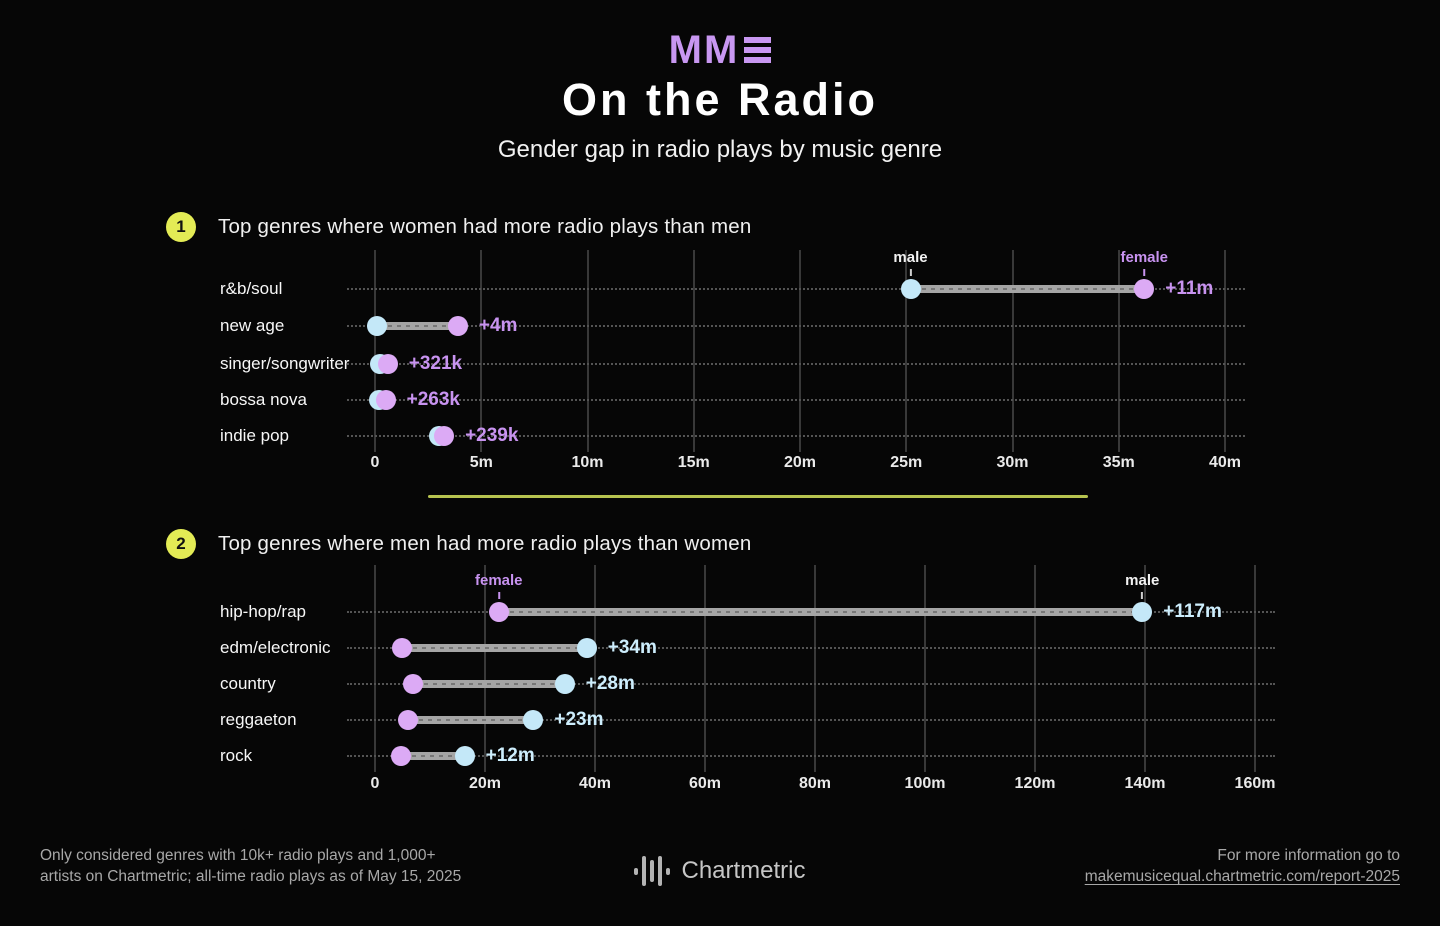 The height and width of the screenshot is (926, 1440). Describe the element at coordinates (433, 399) in the screenshot. I see `diff-label: +263k` at that location.